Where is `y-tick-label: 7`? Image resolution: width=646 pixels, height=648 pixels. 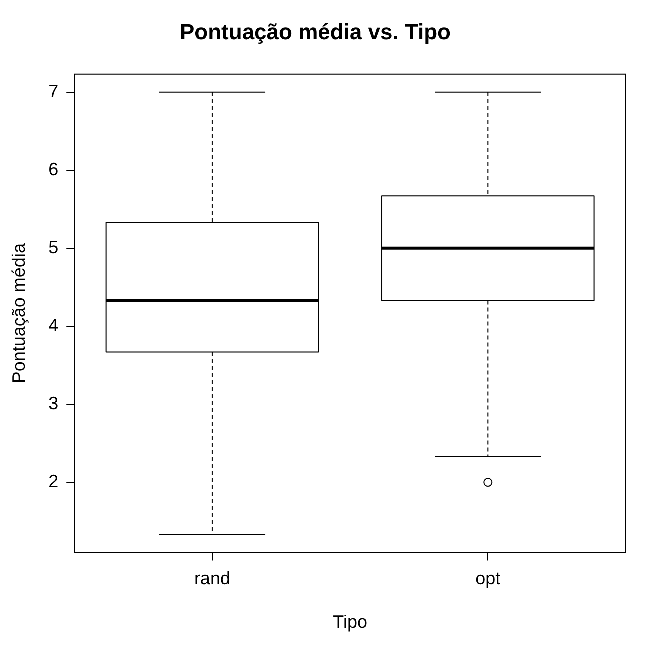 y-tick-label: 7 is located at coordinates (53, 91).